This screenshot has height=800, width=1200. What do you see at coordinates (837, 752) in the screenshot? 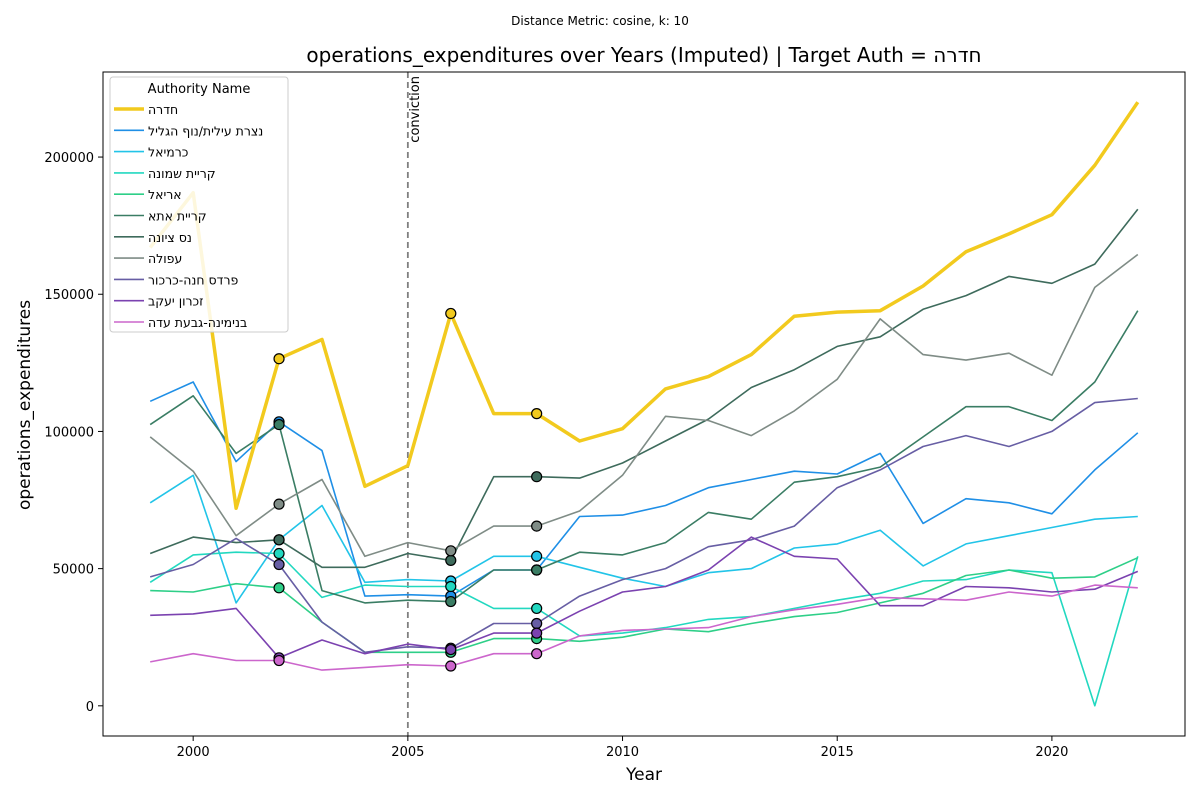
I see `x-tick-label: 2015` at bounding box center [837, 752].